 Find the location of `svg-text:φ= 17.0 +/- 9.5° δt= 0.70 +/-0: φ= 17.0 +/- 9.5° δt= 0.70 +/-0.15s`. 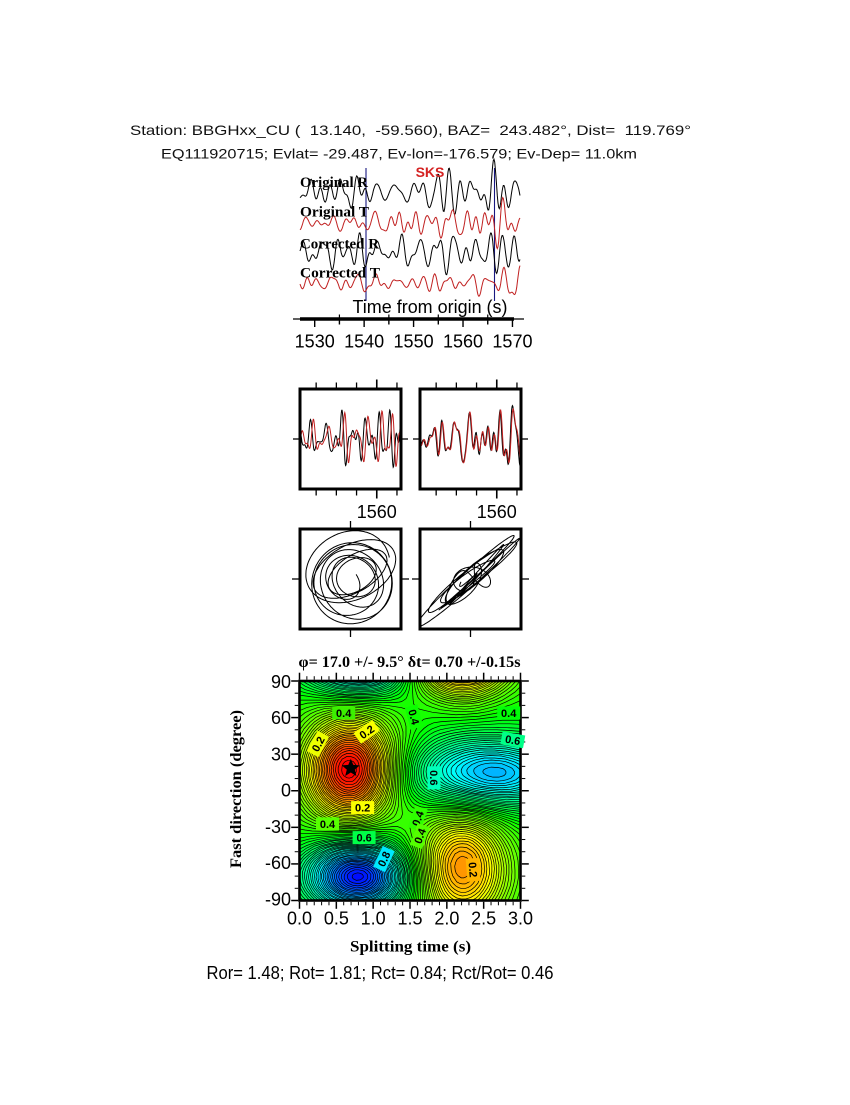

svg-text:φ= 17.0 +/- 9.5° δt= 0.70 +/-0: φ= 17.0 +/- 9.5° δt= 0.70 +/-0.15s is located at coordinates (410, 662).